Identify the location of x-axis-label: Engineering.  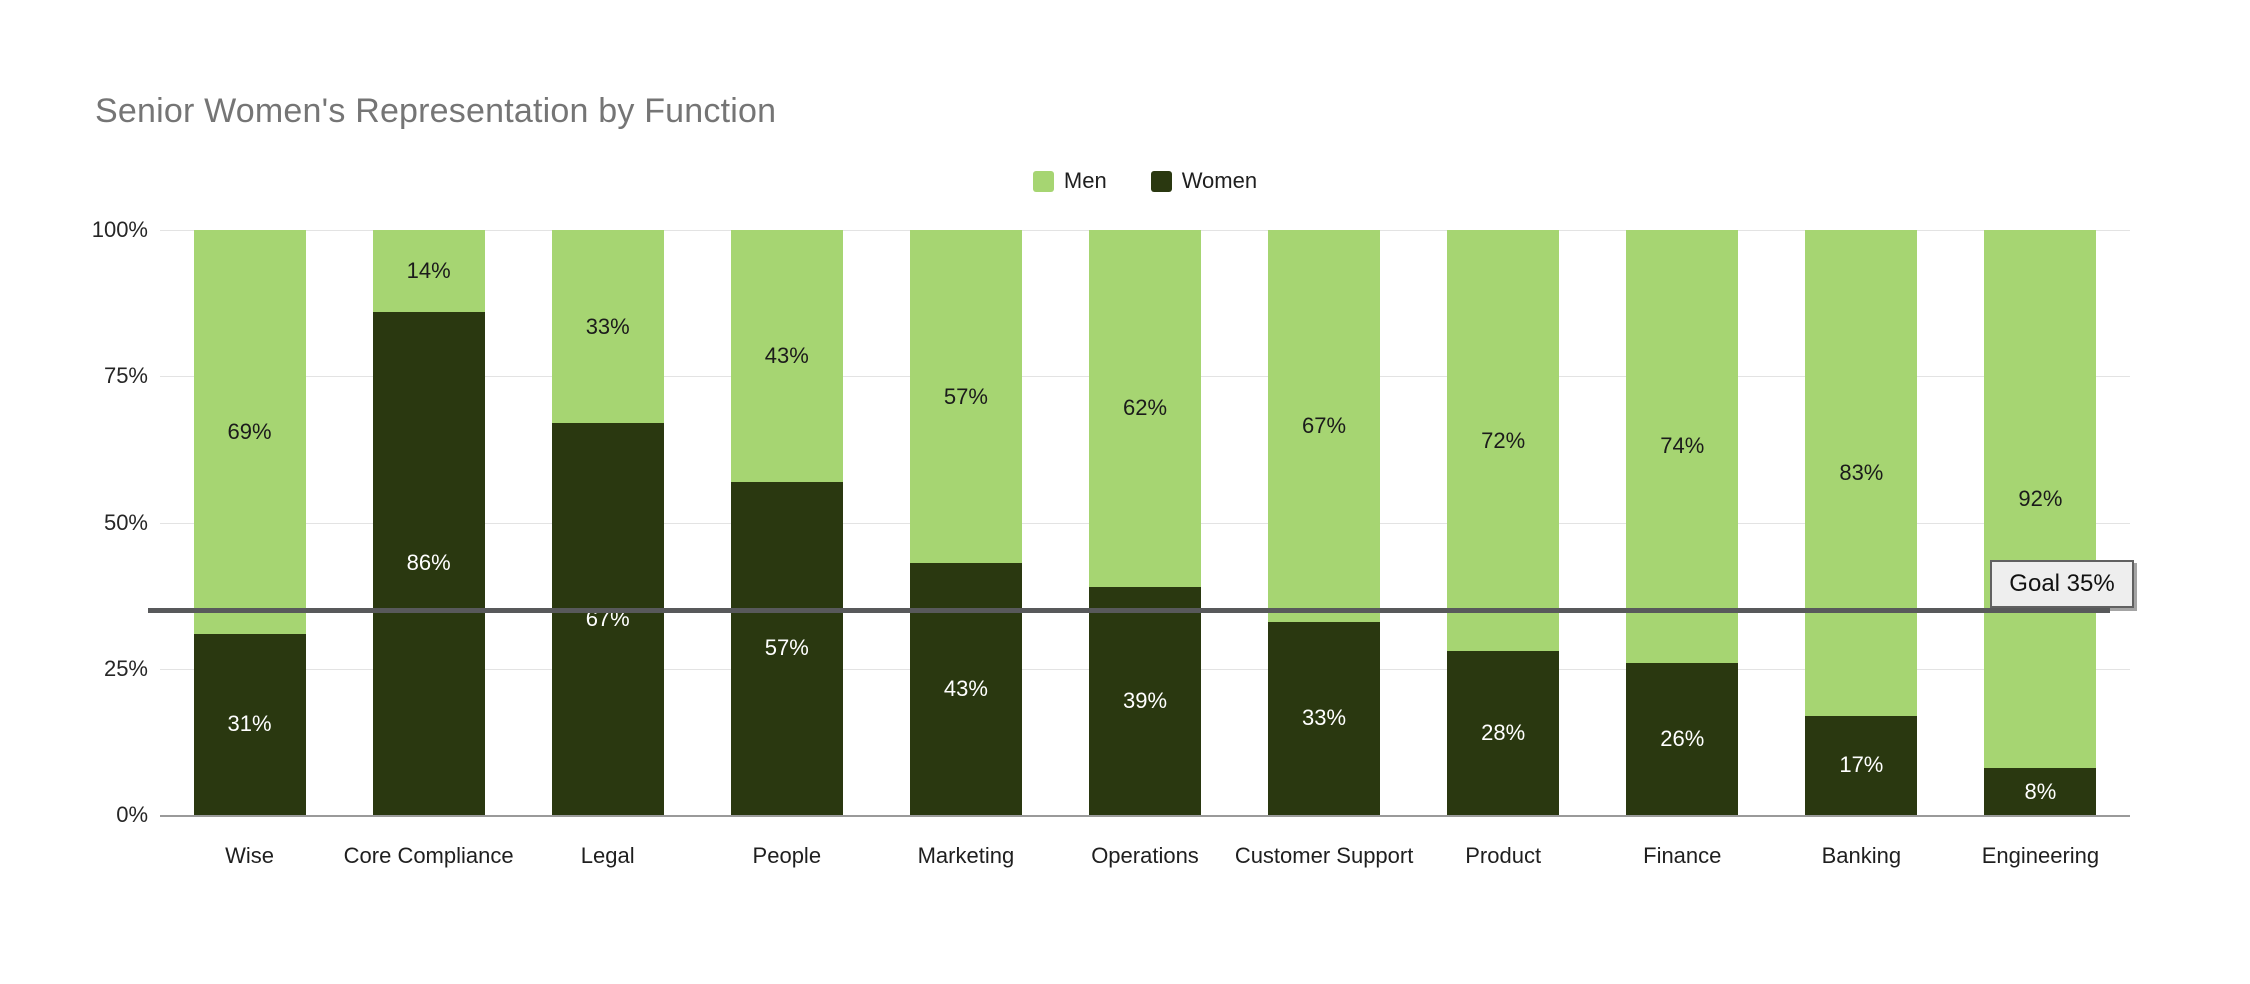
(2040, 855).